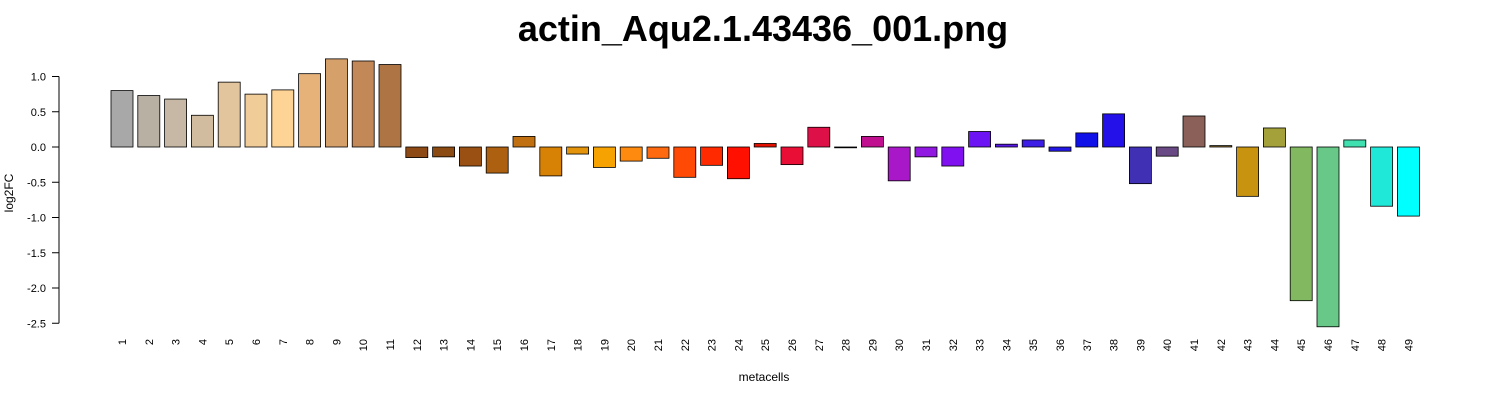 The height and width of the screenshot is (400, 1500). Describe the element at coordinates (1141, 345) in the screenshot. I see `x-tick-label: 39` at that location.